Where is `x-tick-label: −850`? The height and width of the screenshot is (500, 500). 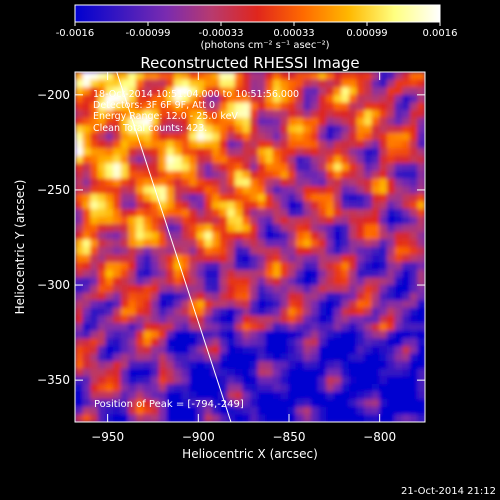
x-tick-label: −850 is located at coordinates (289, 437).